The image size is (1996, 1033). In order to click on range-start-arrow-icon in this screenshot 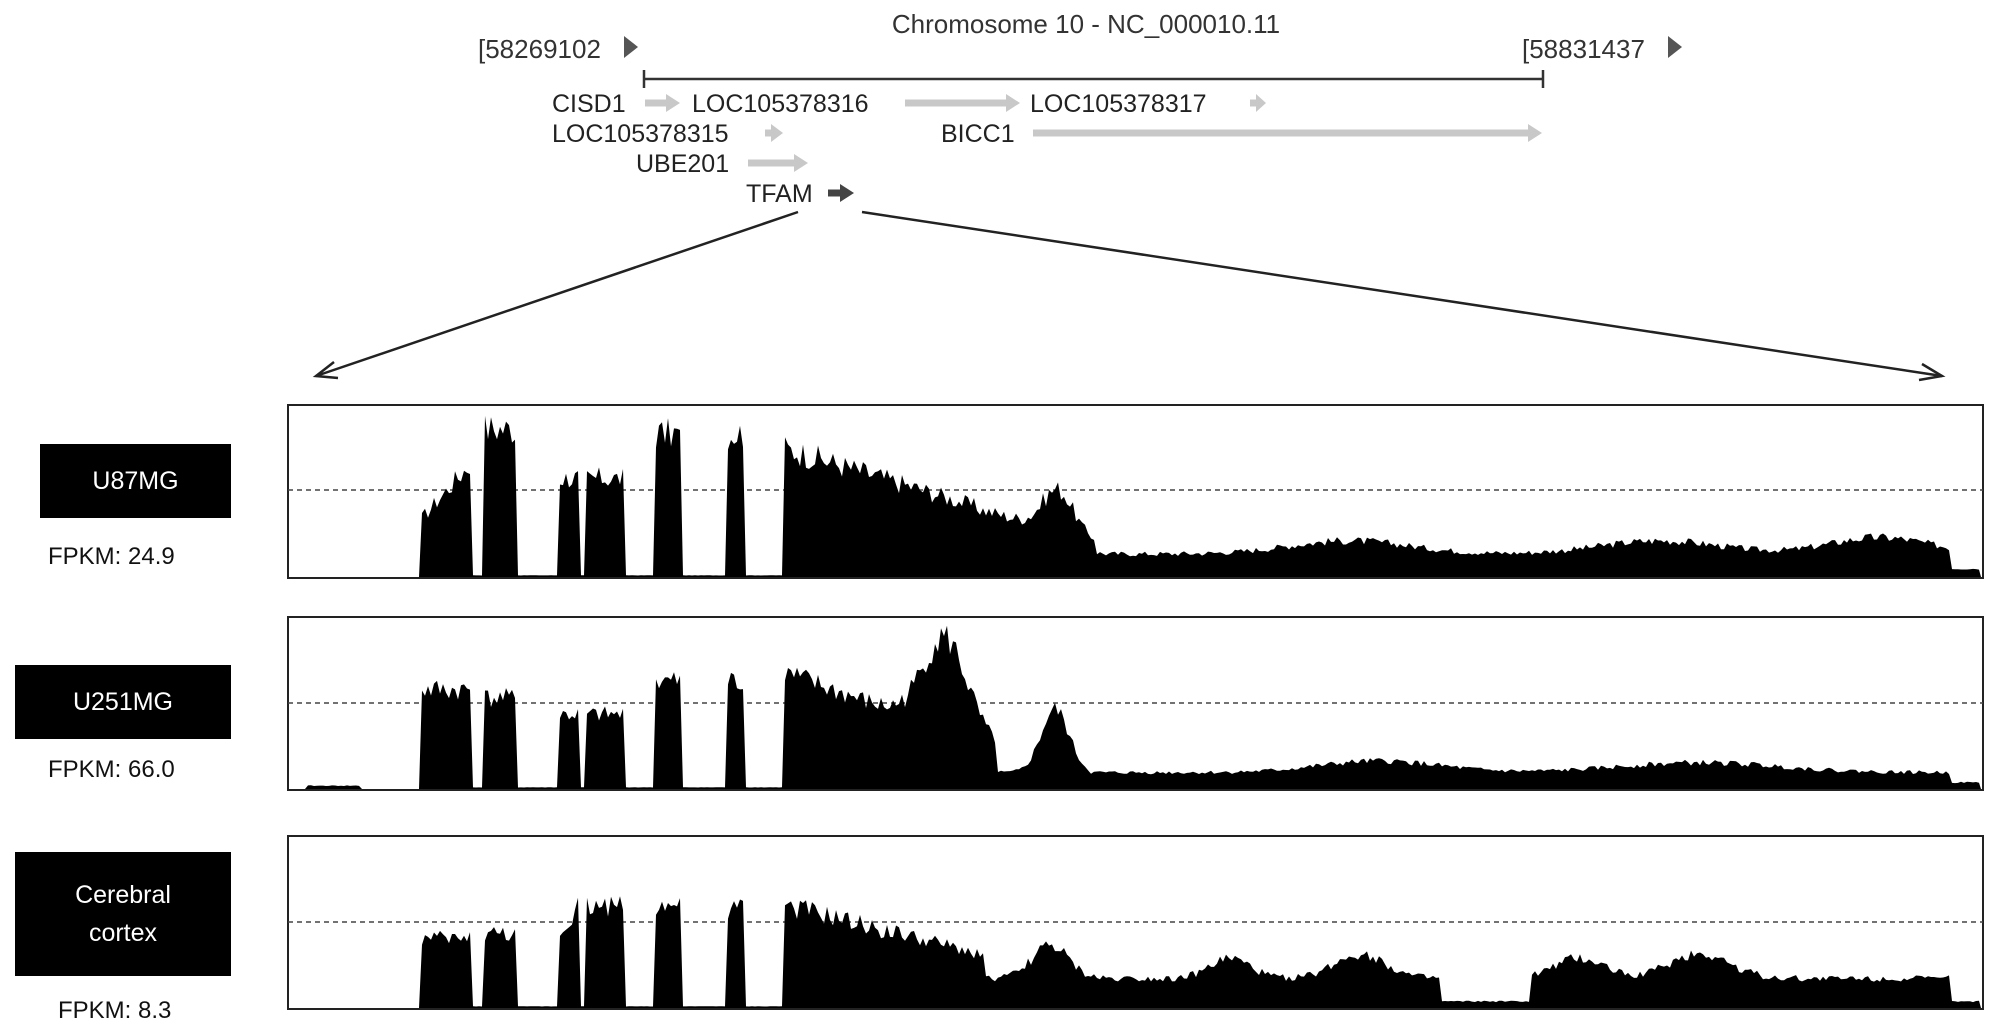, I will do `click(631, 47)`.